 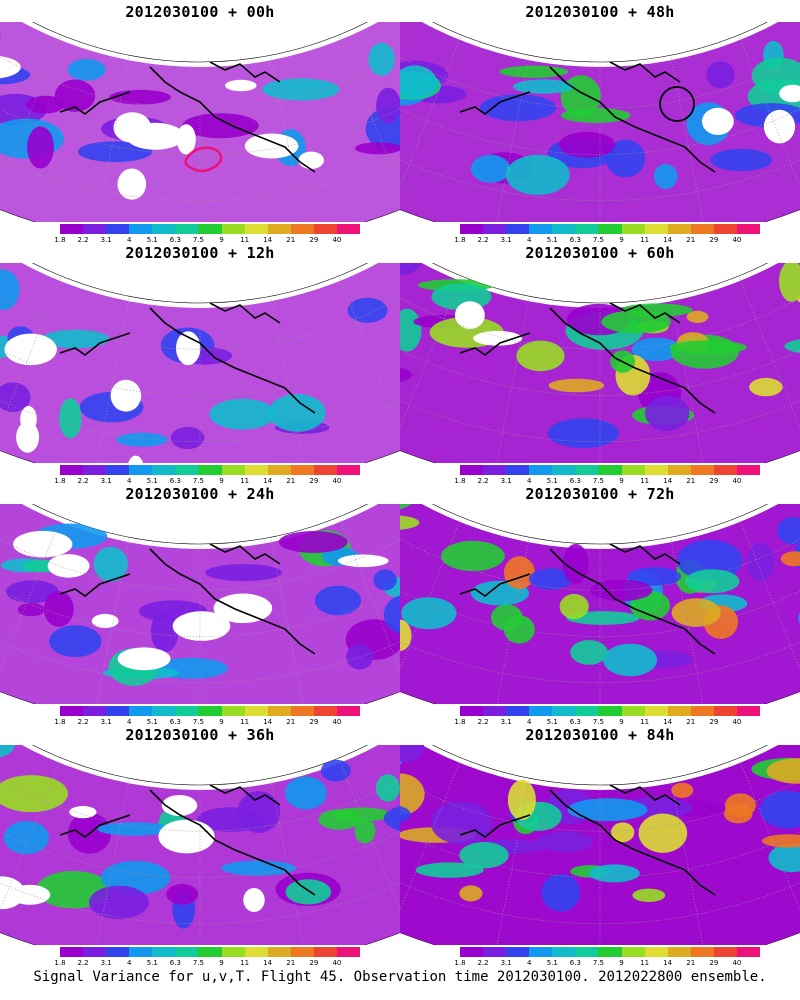 I want to click on colorbar-tick-label: 11, so click(x=245, y=963).